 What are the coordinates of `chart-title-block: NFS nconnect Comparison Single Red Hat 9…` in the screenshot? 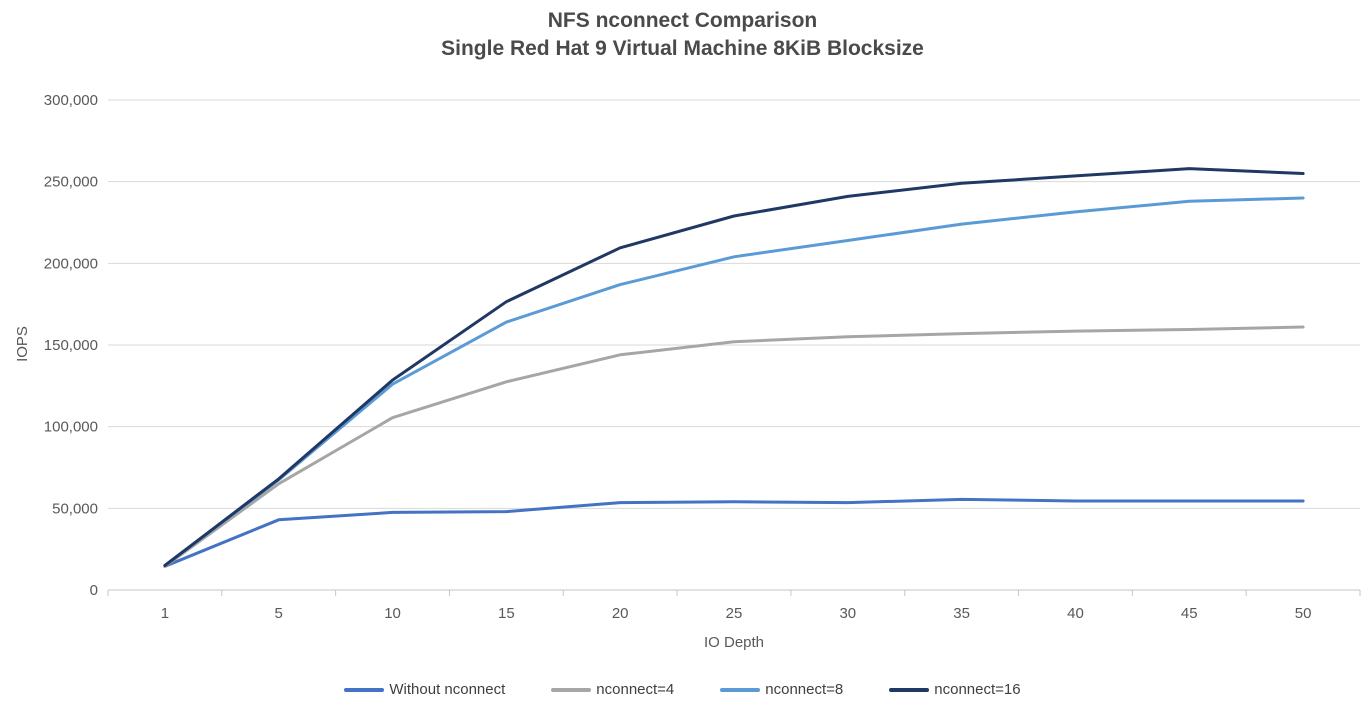 It's located at (682, 35).